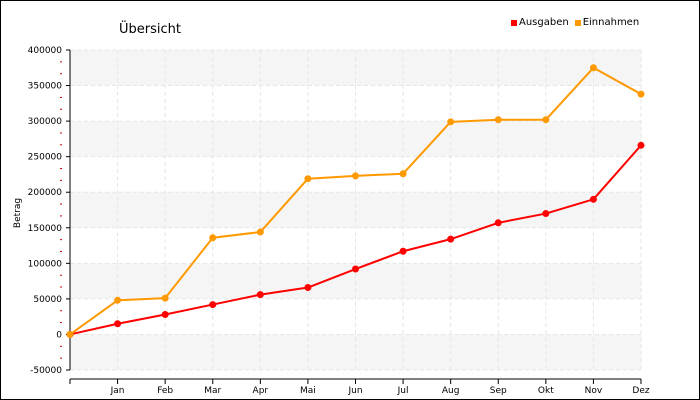  I want to click on y-tick-label: 200000, so click(45, 193).